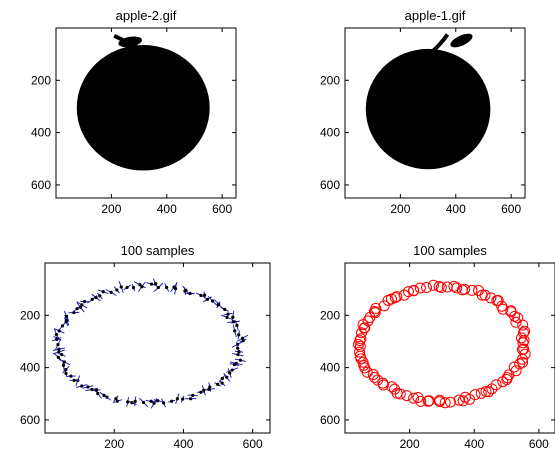 The image size is (555, 456). Describe the element at coordinates (511, 209) in the screenshot. I see `x-tick-label: 600` at that location.